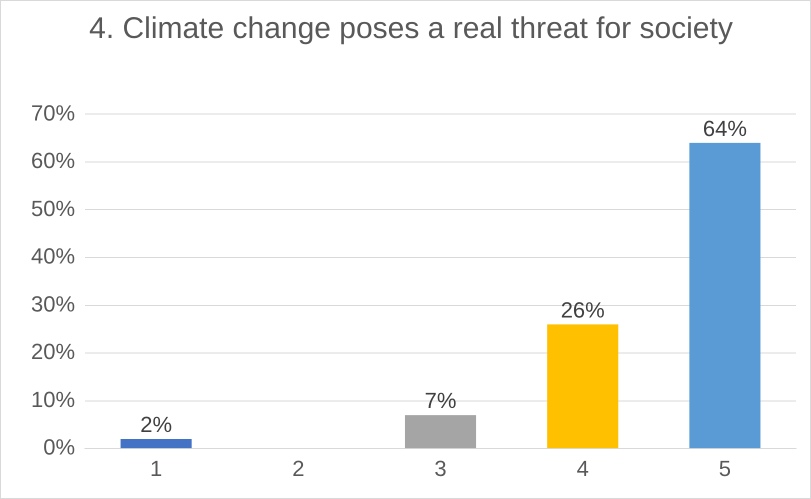 The width and height of the screenshot is (811, 499). What do you see at coordinates (582, 468) in the screenshot?
I see `x-tick-label: 4` at bounding box center [582, 468].